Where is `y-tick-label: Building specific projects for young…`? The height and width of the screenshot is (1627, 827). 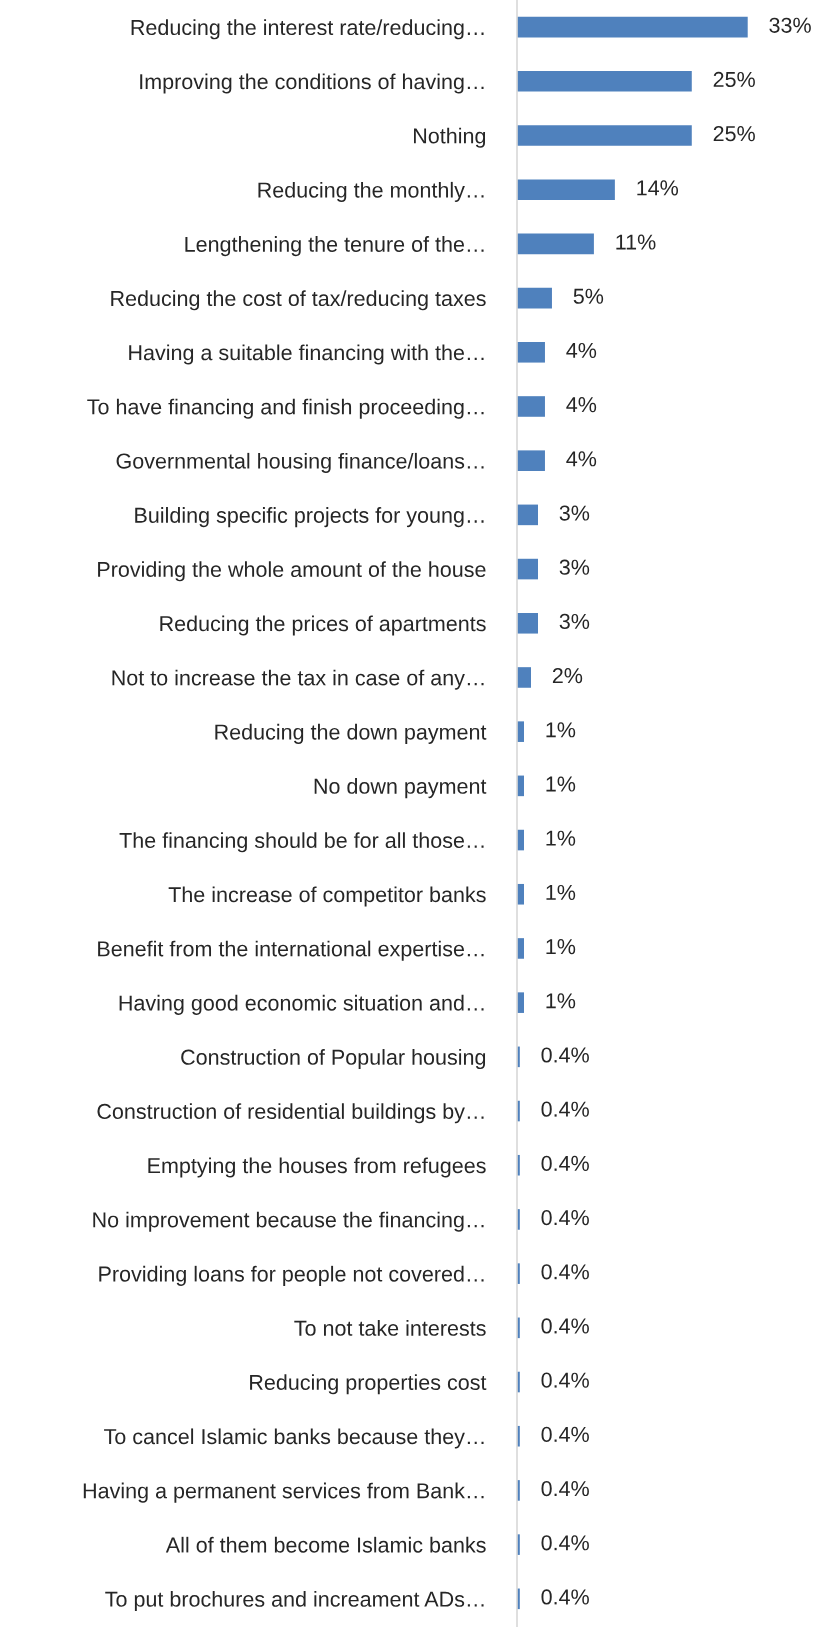
y-tick-label: Building specific projects for young… is located at coordinates (309, 517).